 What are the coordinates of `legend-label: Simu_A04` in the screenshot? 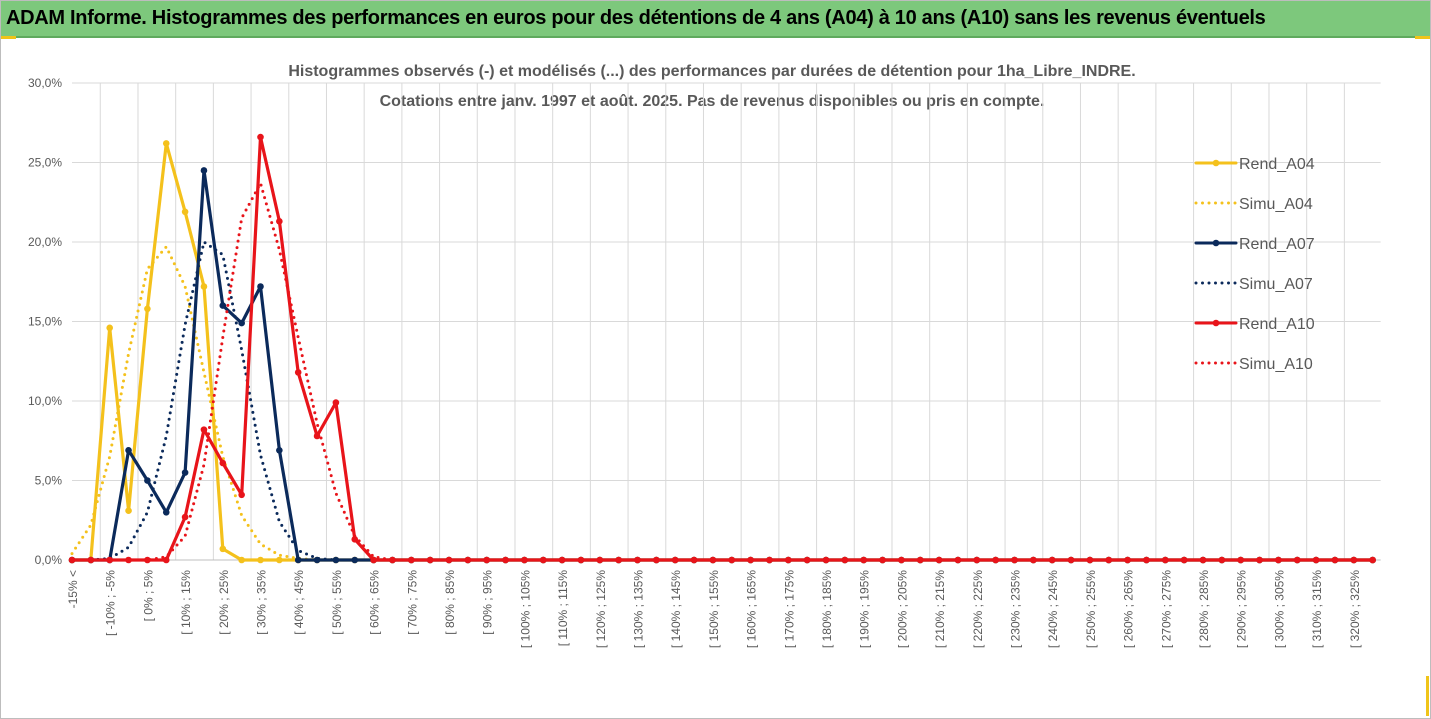 It's located at (1276, 204).